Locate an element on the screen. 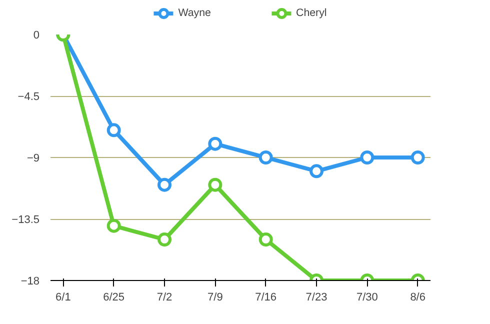  x-tick-label: 7/2 is located at coordinates (164, 298).